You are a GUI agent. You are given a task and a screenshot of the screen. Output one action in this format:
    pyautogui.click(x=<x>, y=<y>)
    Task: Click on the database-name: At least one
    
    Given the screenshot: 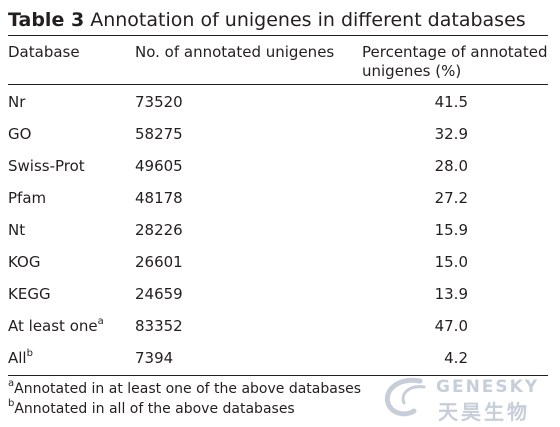 What is the action you would take?
    pyautogui.click(x=53, y=325)
    